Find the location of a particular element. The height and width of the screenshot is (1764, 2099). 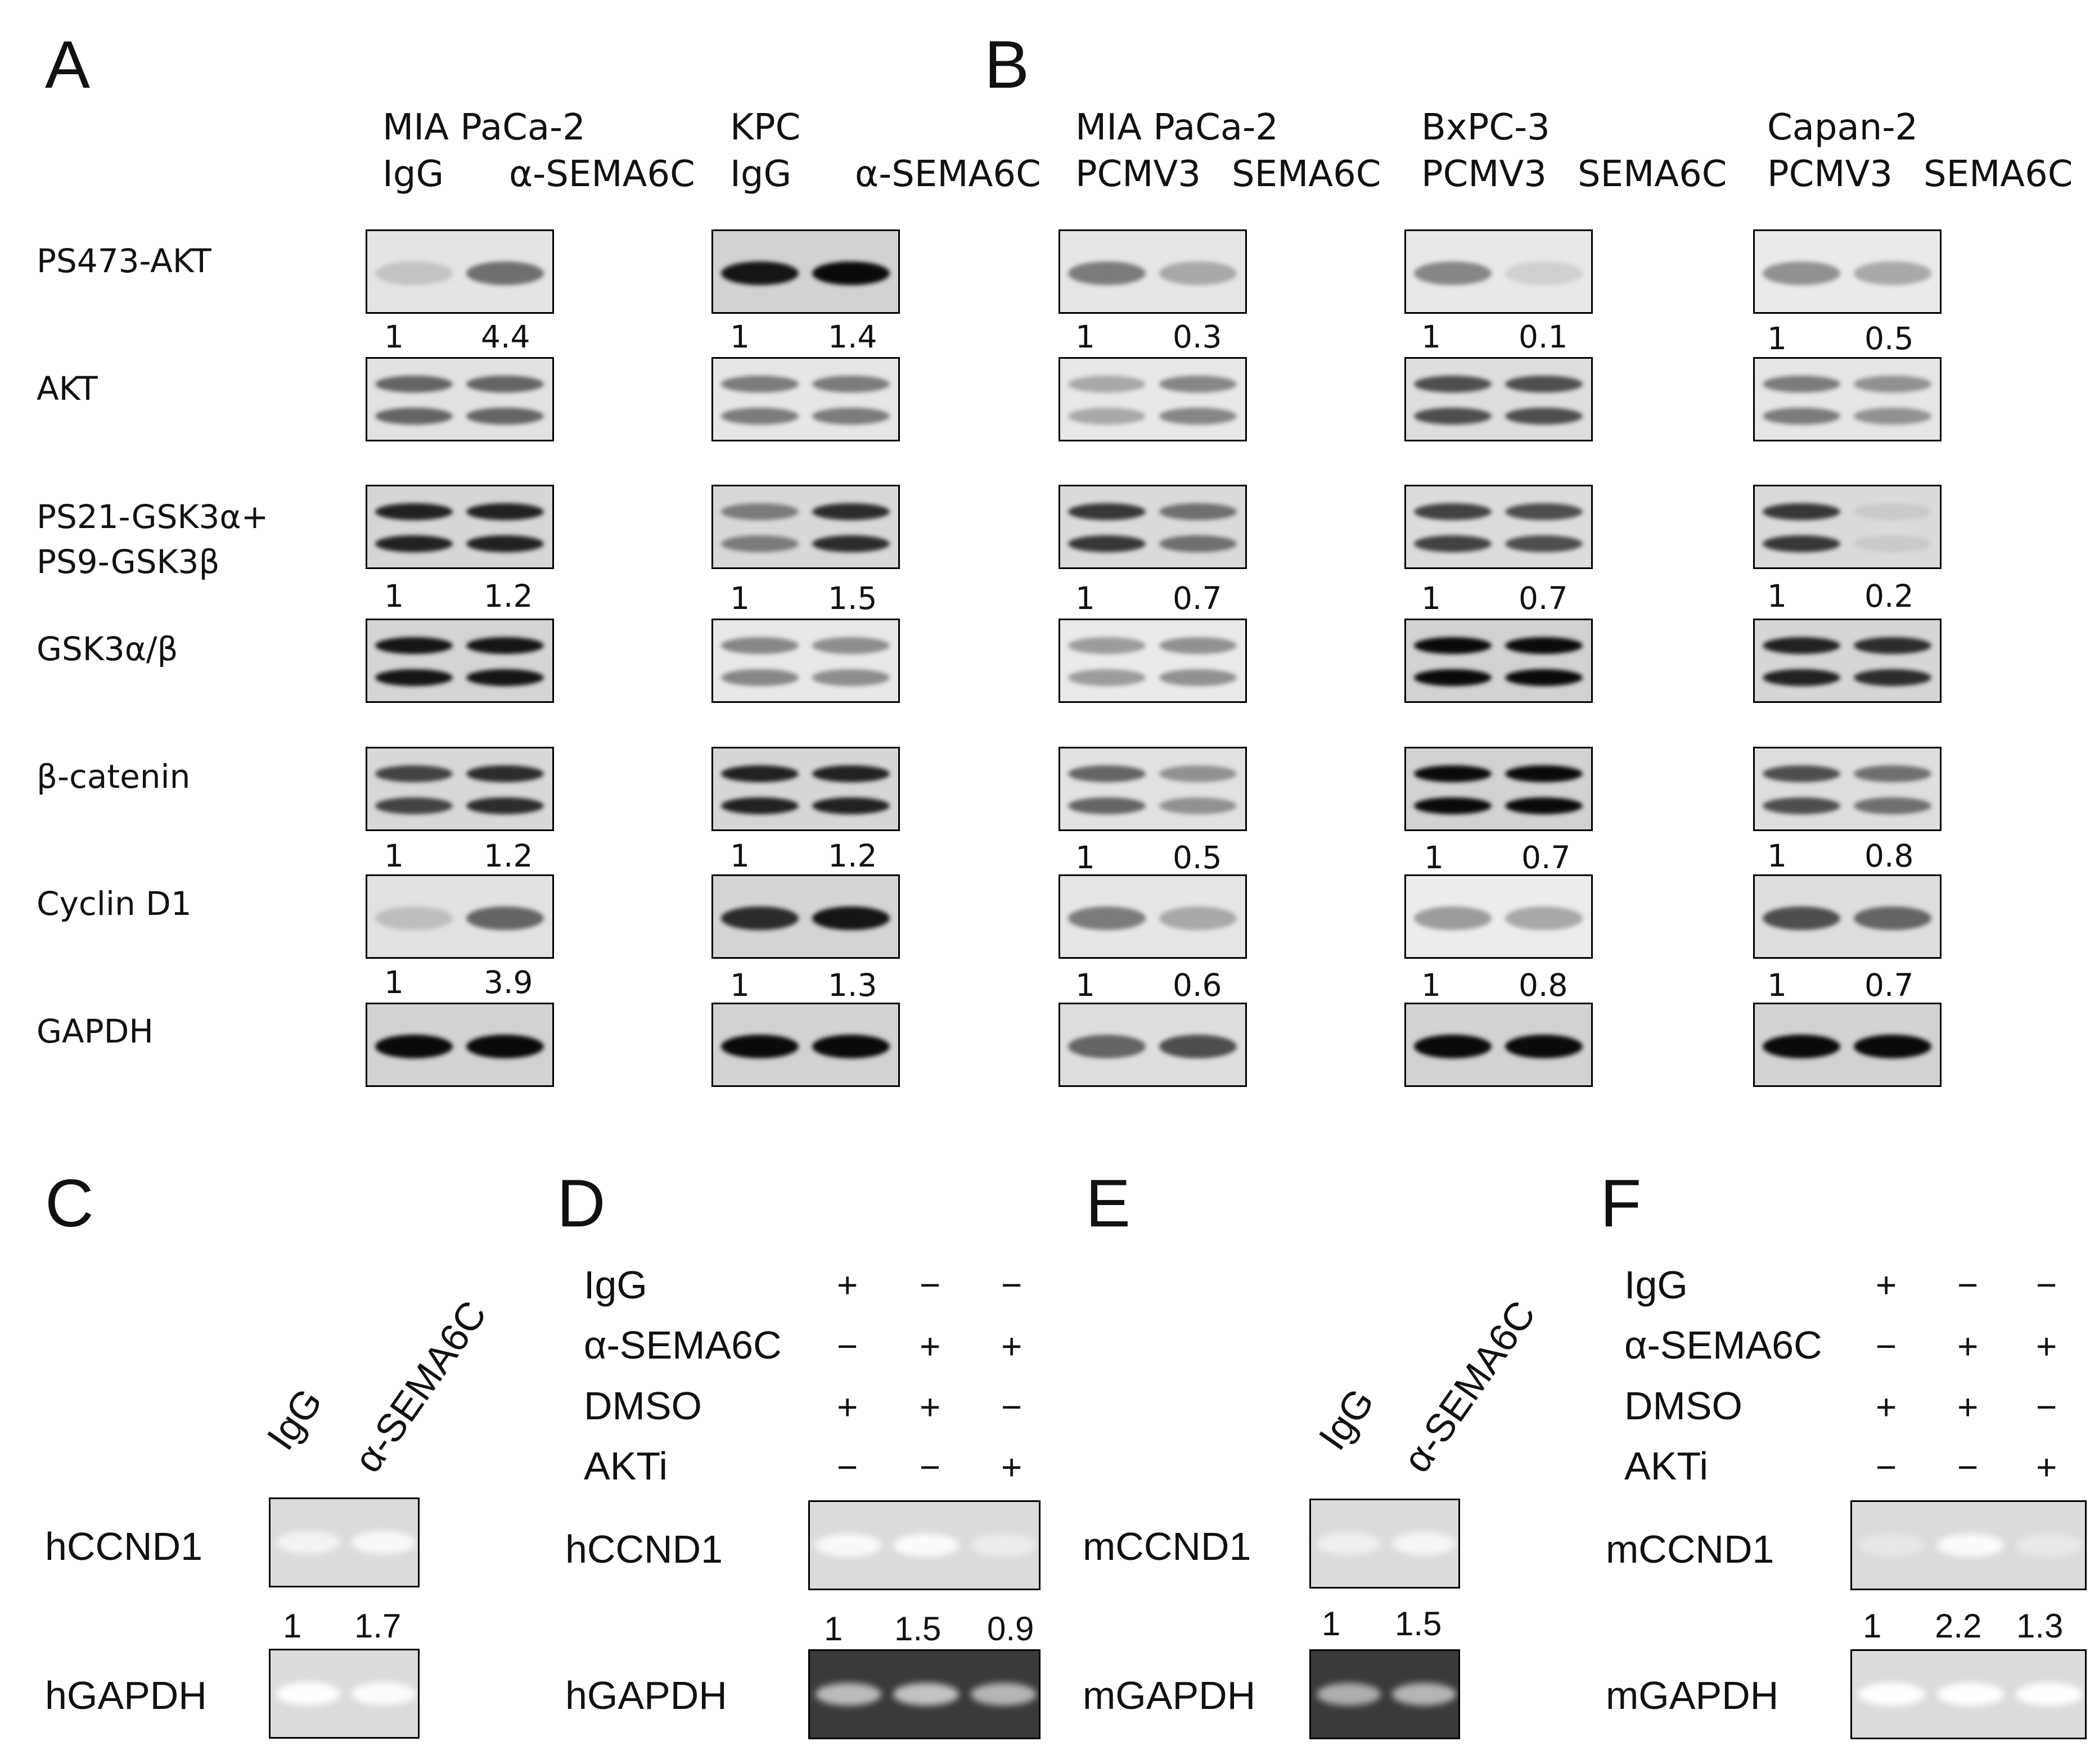

panel-f-sign-3-2: + is located at coordinates (2046, 1467).